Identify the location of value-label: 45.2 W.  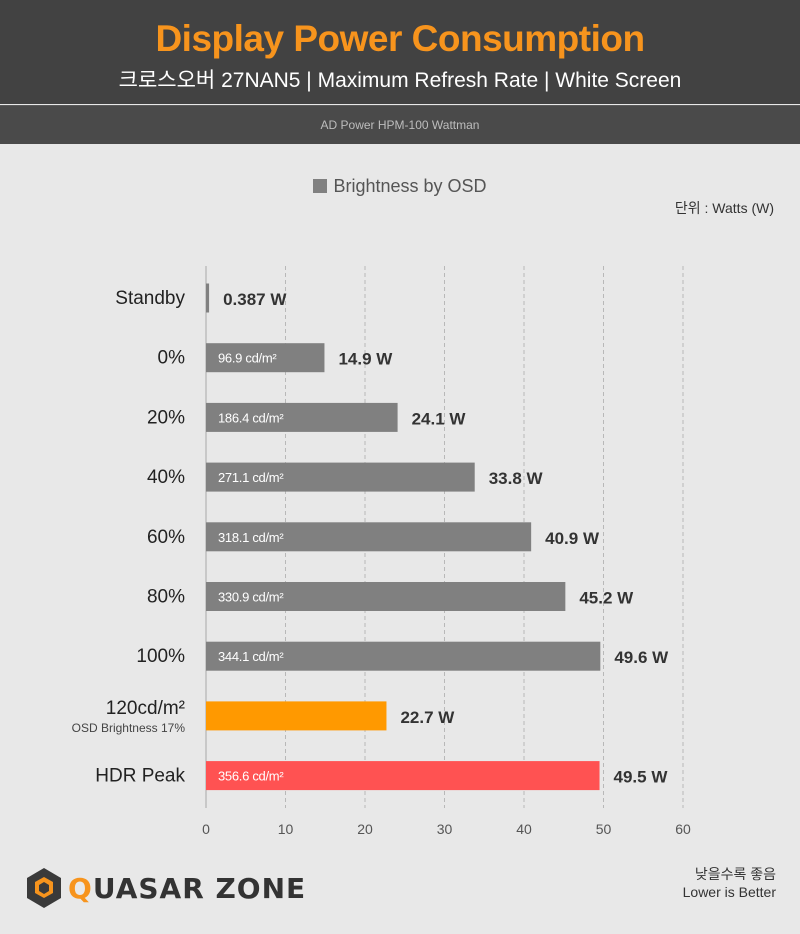
(606, 598).